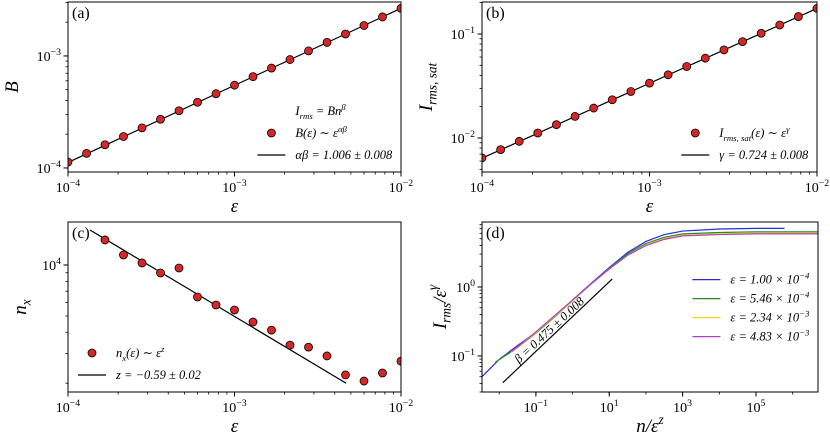 This screenshot has height=436, width=830. I want to click on text-part: x, so click(26, 302).